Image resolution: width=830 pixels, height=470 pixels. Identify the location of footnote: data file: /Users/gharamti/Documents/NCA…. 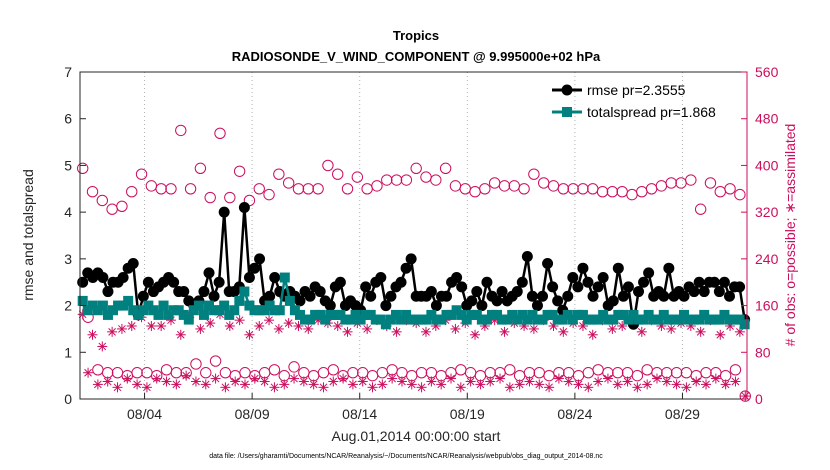
(406, 456).